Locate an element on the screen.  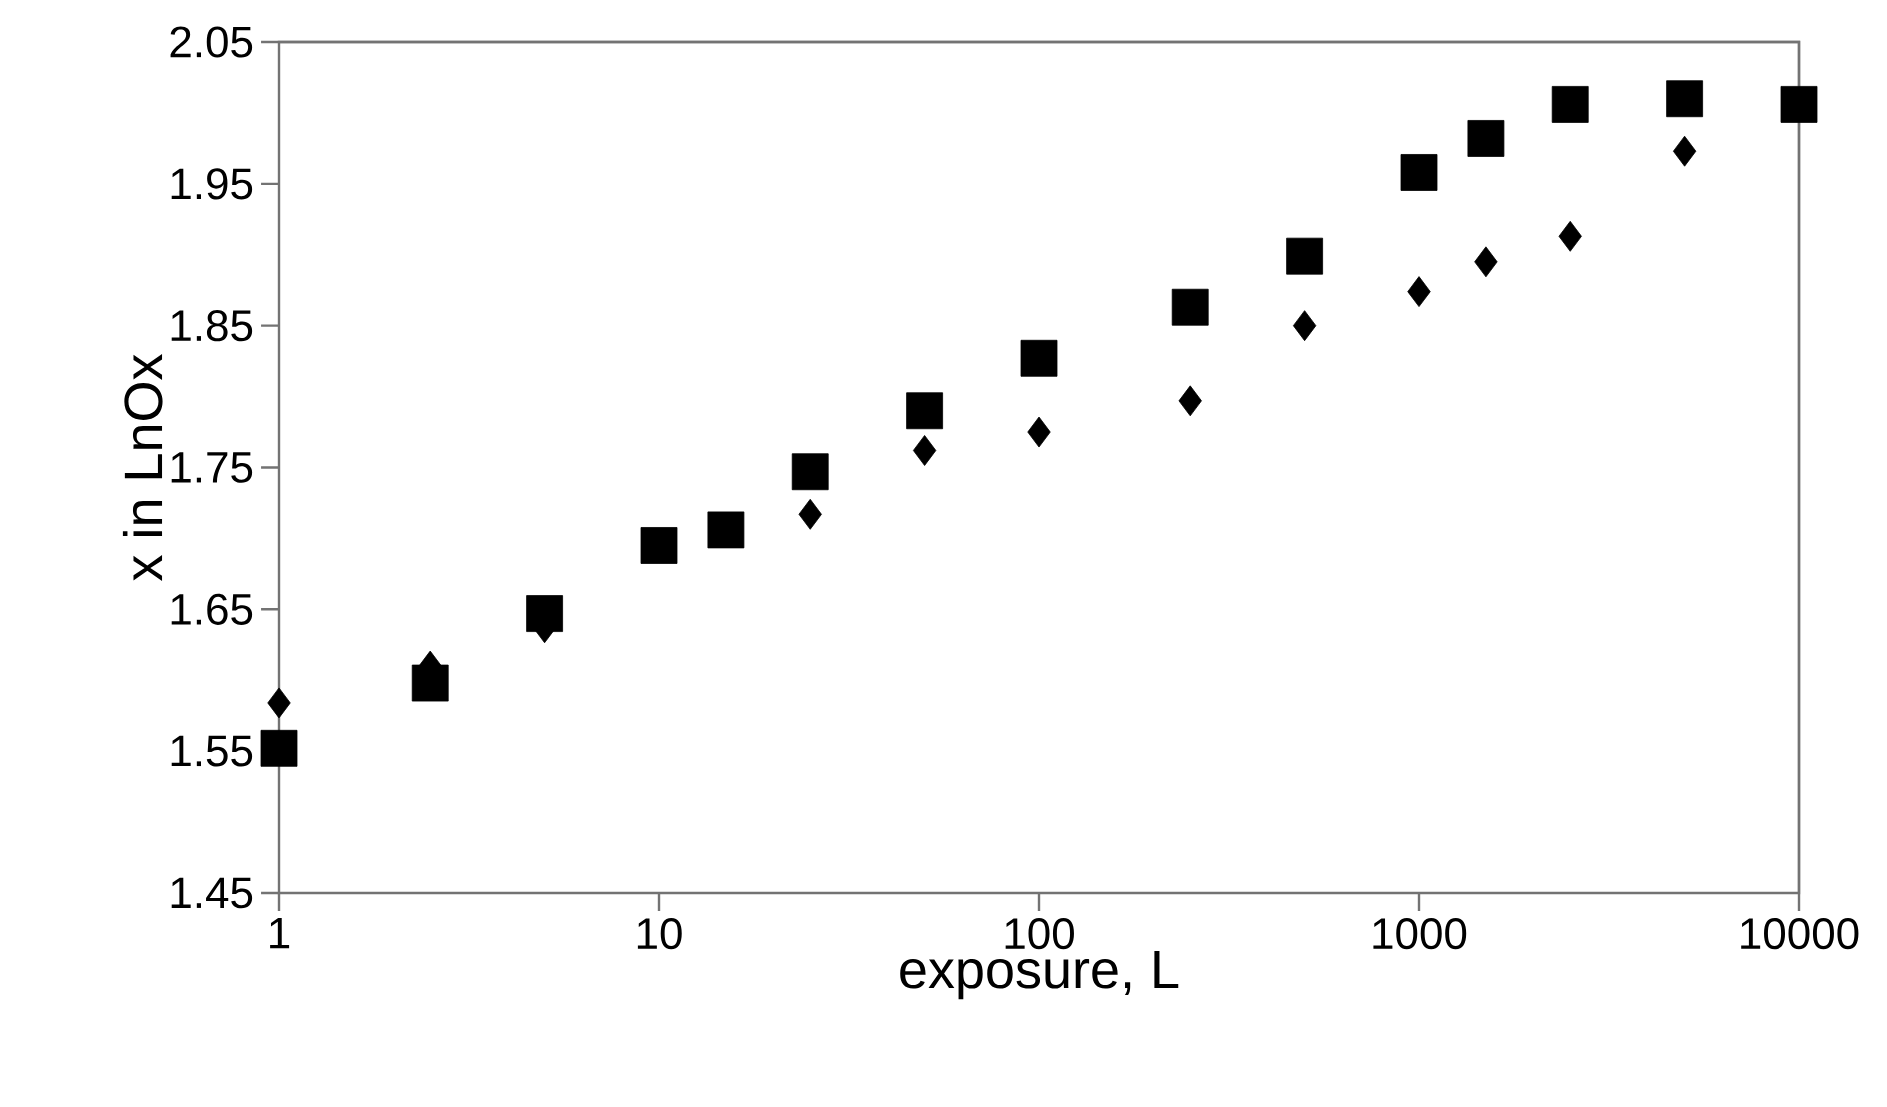
y-tick-label: 1.85 is located at coordinates (212, 326).